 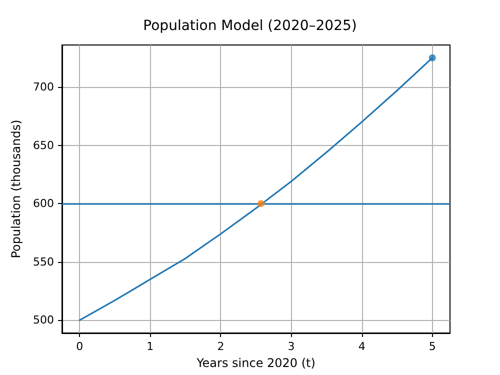 I want to click on x-tick-label: 5, so click(x=432, y=346).